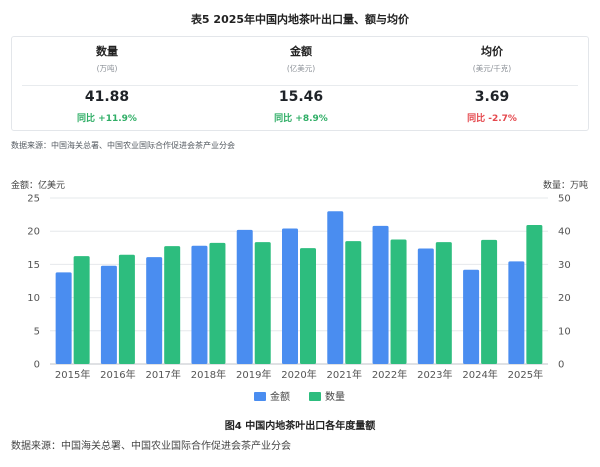 This screenshot has height=467, width=600. I want to click on x-tick: 2021年, so click(344, 374).